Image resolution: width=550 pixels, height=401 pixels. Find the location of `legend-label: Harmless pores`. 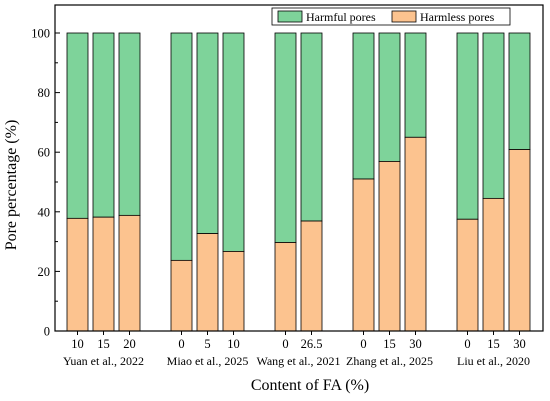

legend-label: Harmless pores is located at coordinates (457, 17).